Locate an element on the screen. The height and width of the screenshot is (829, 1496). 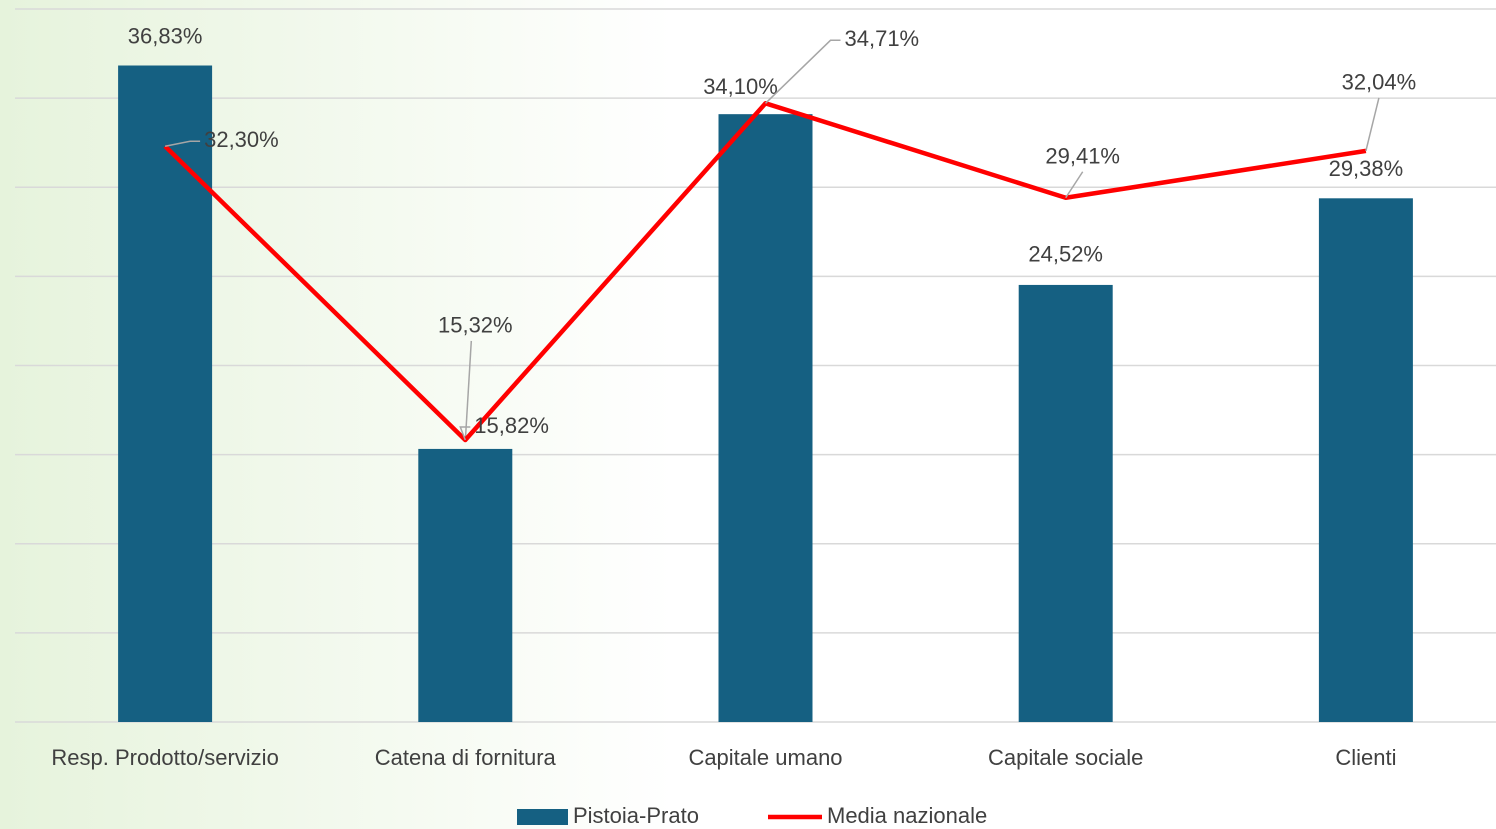
data-label: 34,10% is located at coordinates (740, 86).